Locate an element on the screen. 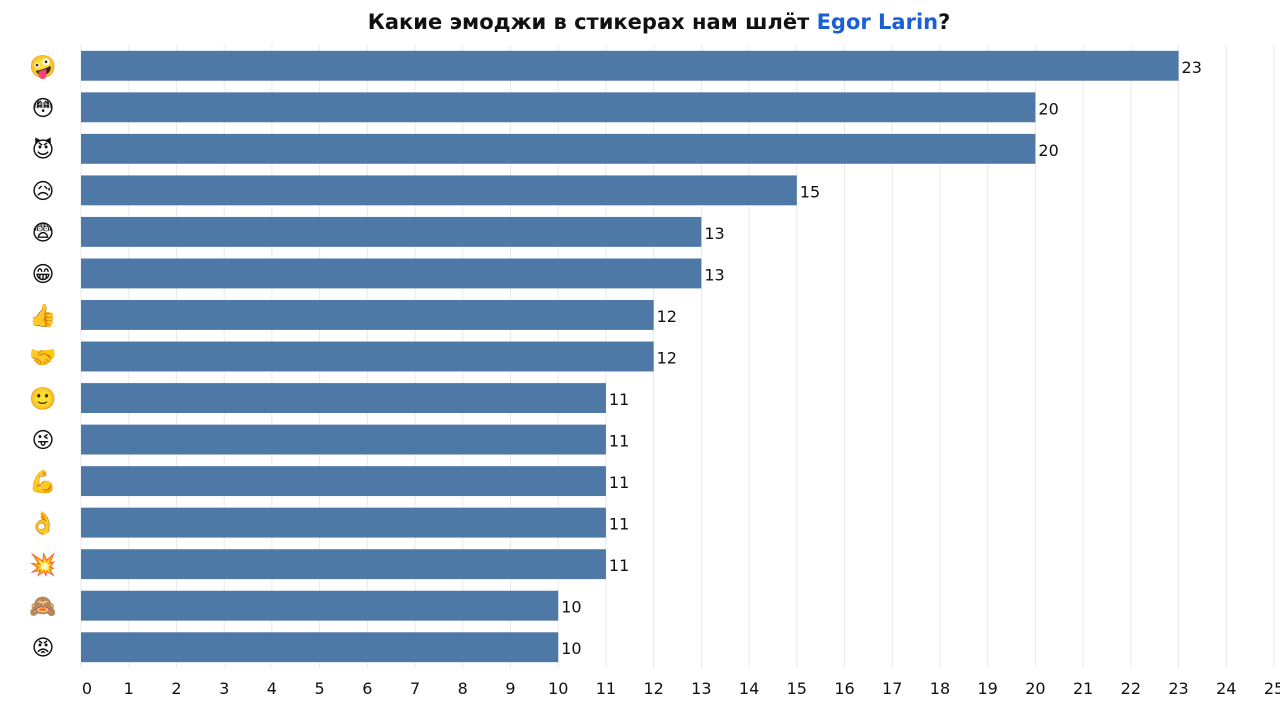  x-tick-label: 21 is located at coordinates (1083, 688).